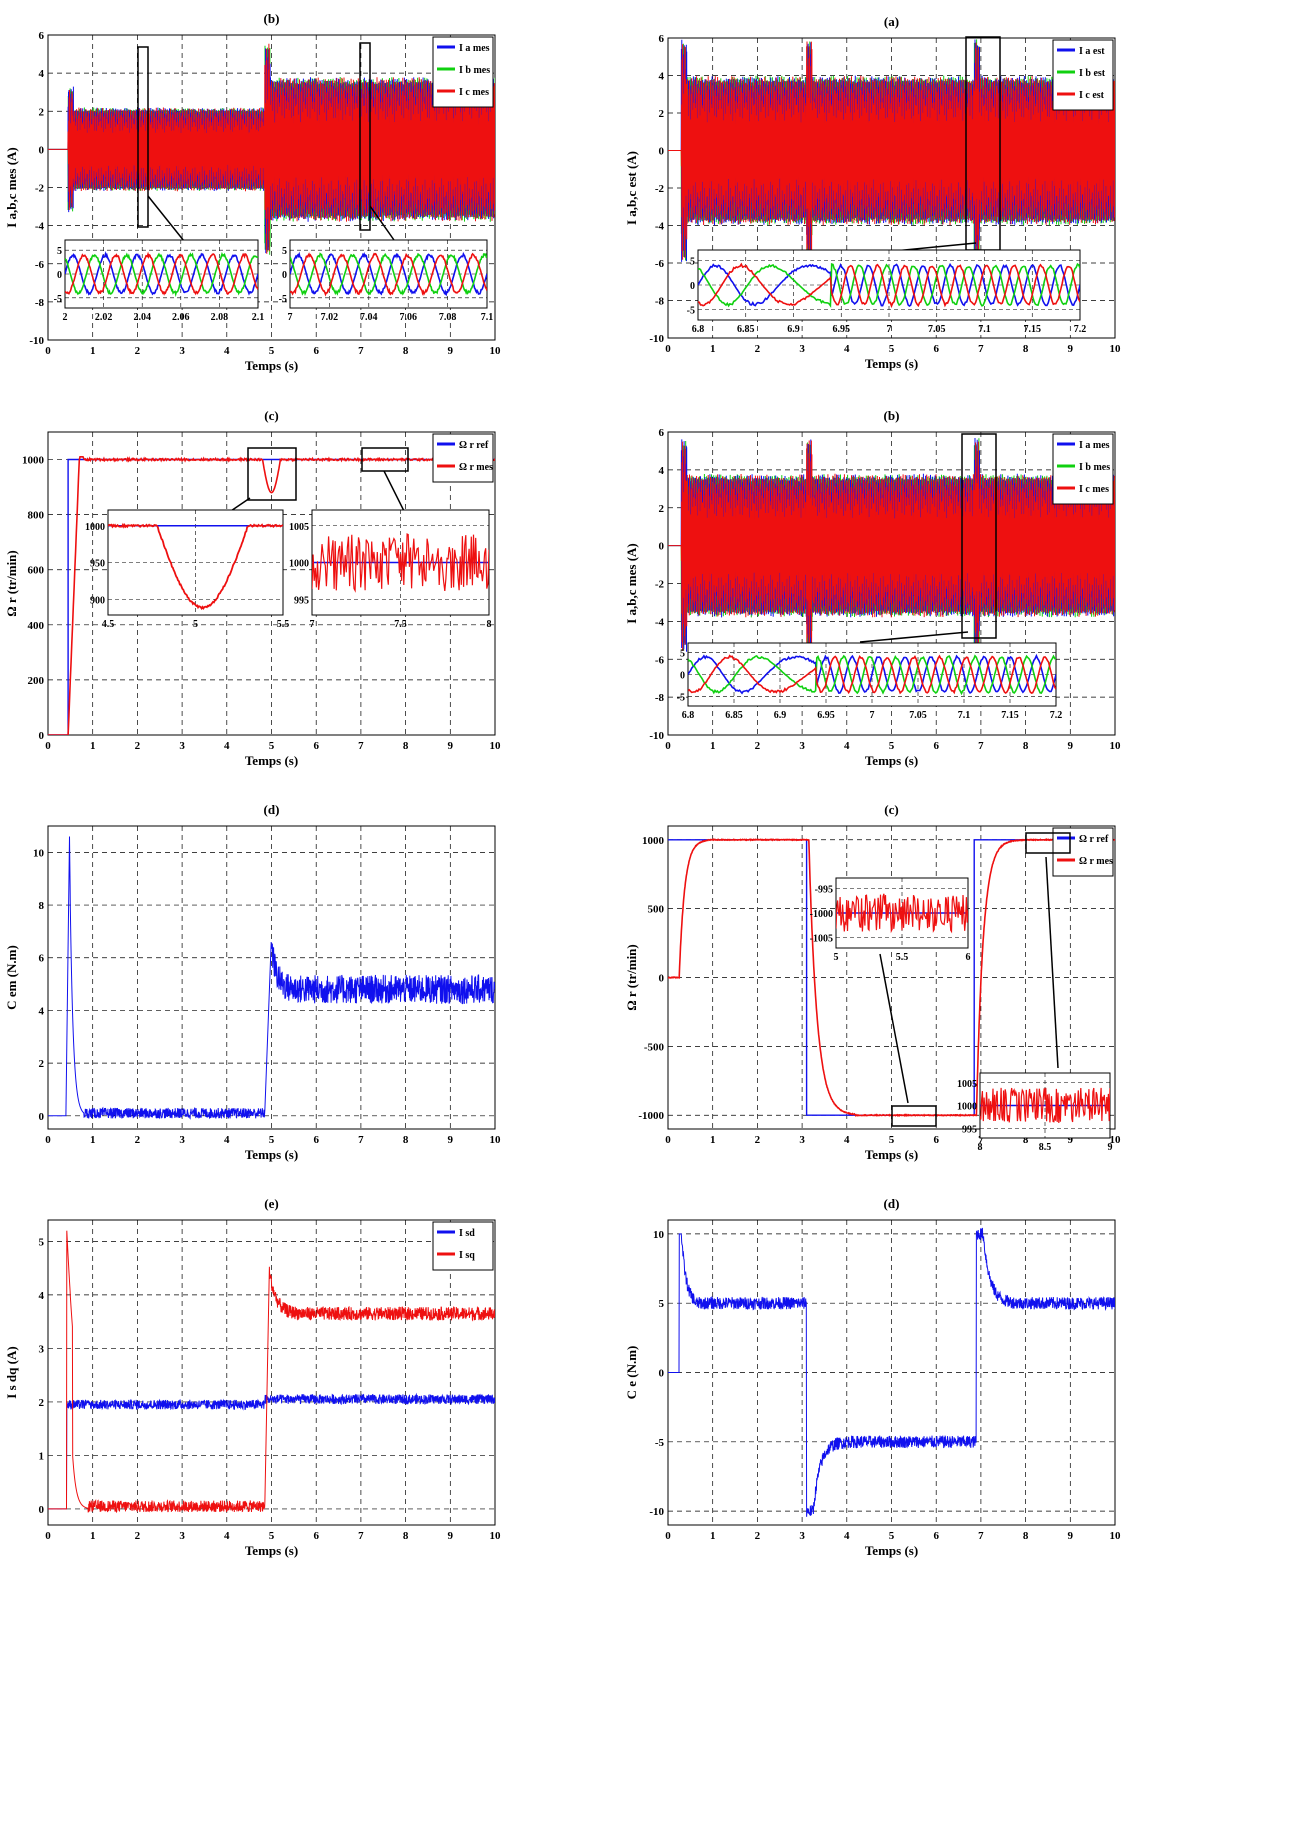 The width and height of the screenshot is (1308, 1827). What do you see at coordinates (40, 227) in the screenshot?
I see `y-tick-label: -4` at bounding box center [40, 227].